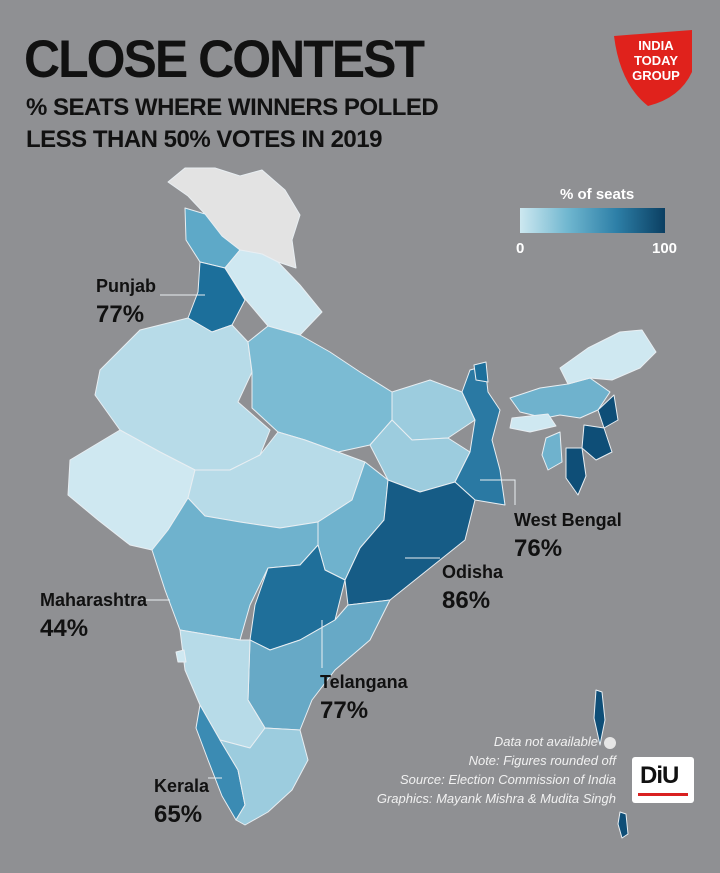 This screenshot has width=720, height=873. What do you see at coordinates (656, 60) in the screenshot?
I see `logo-line-2: TODAY` at bounding box center [656, 60].